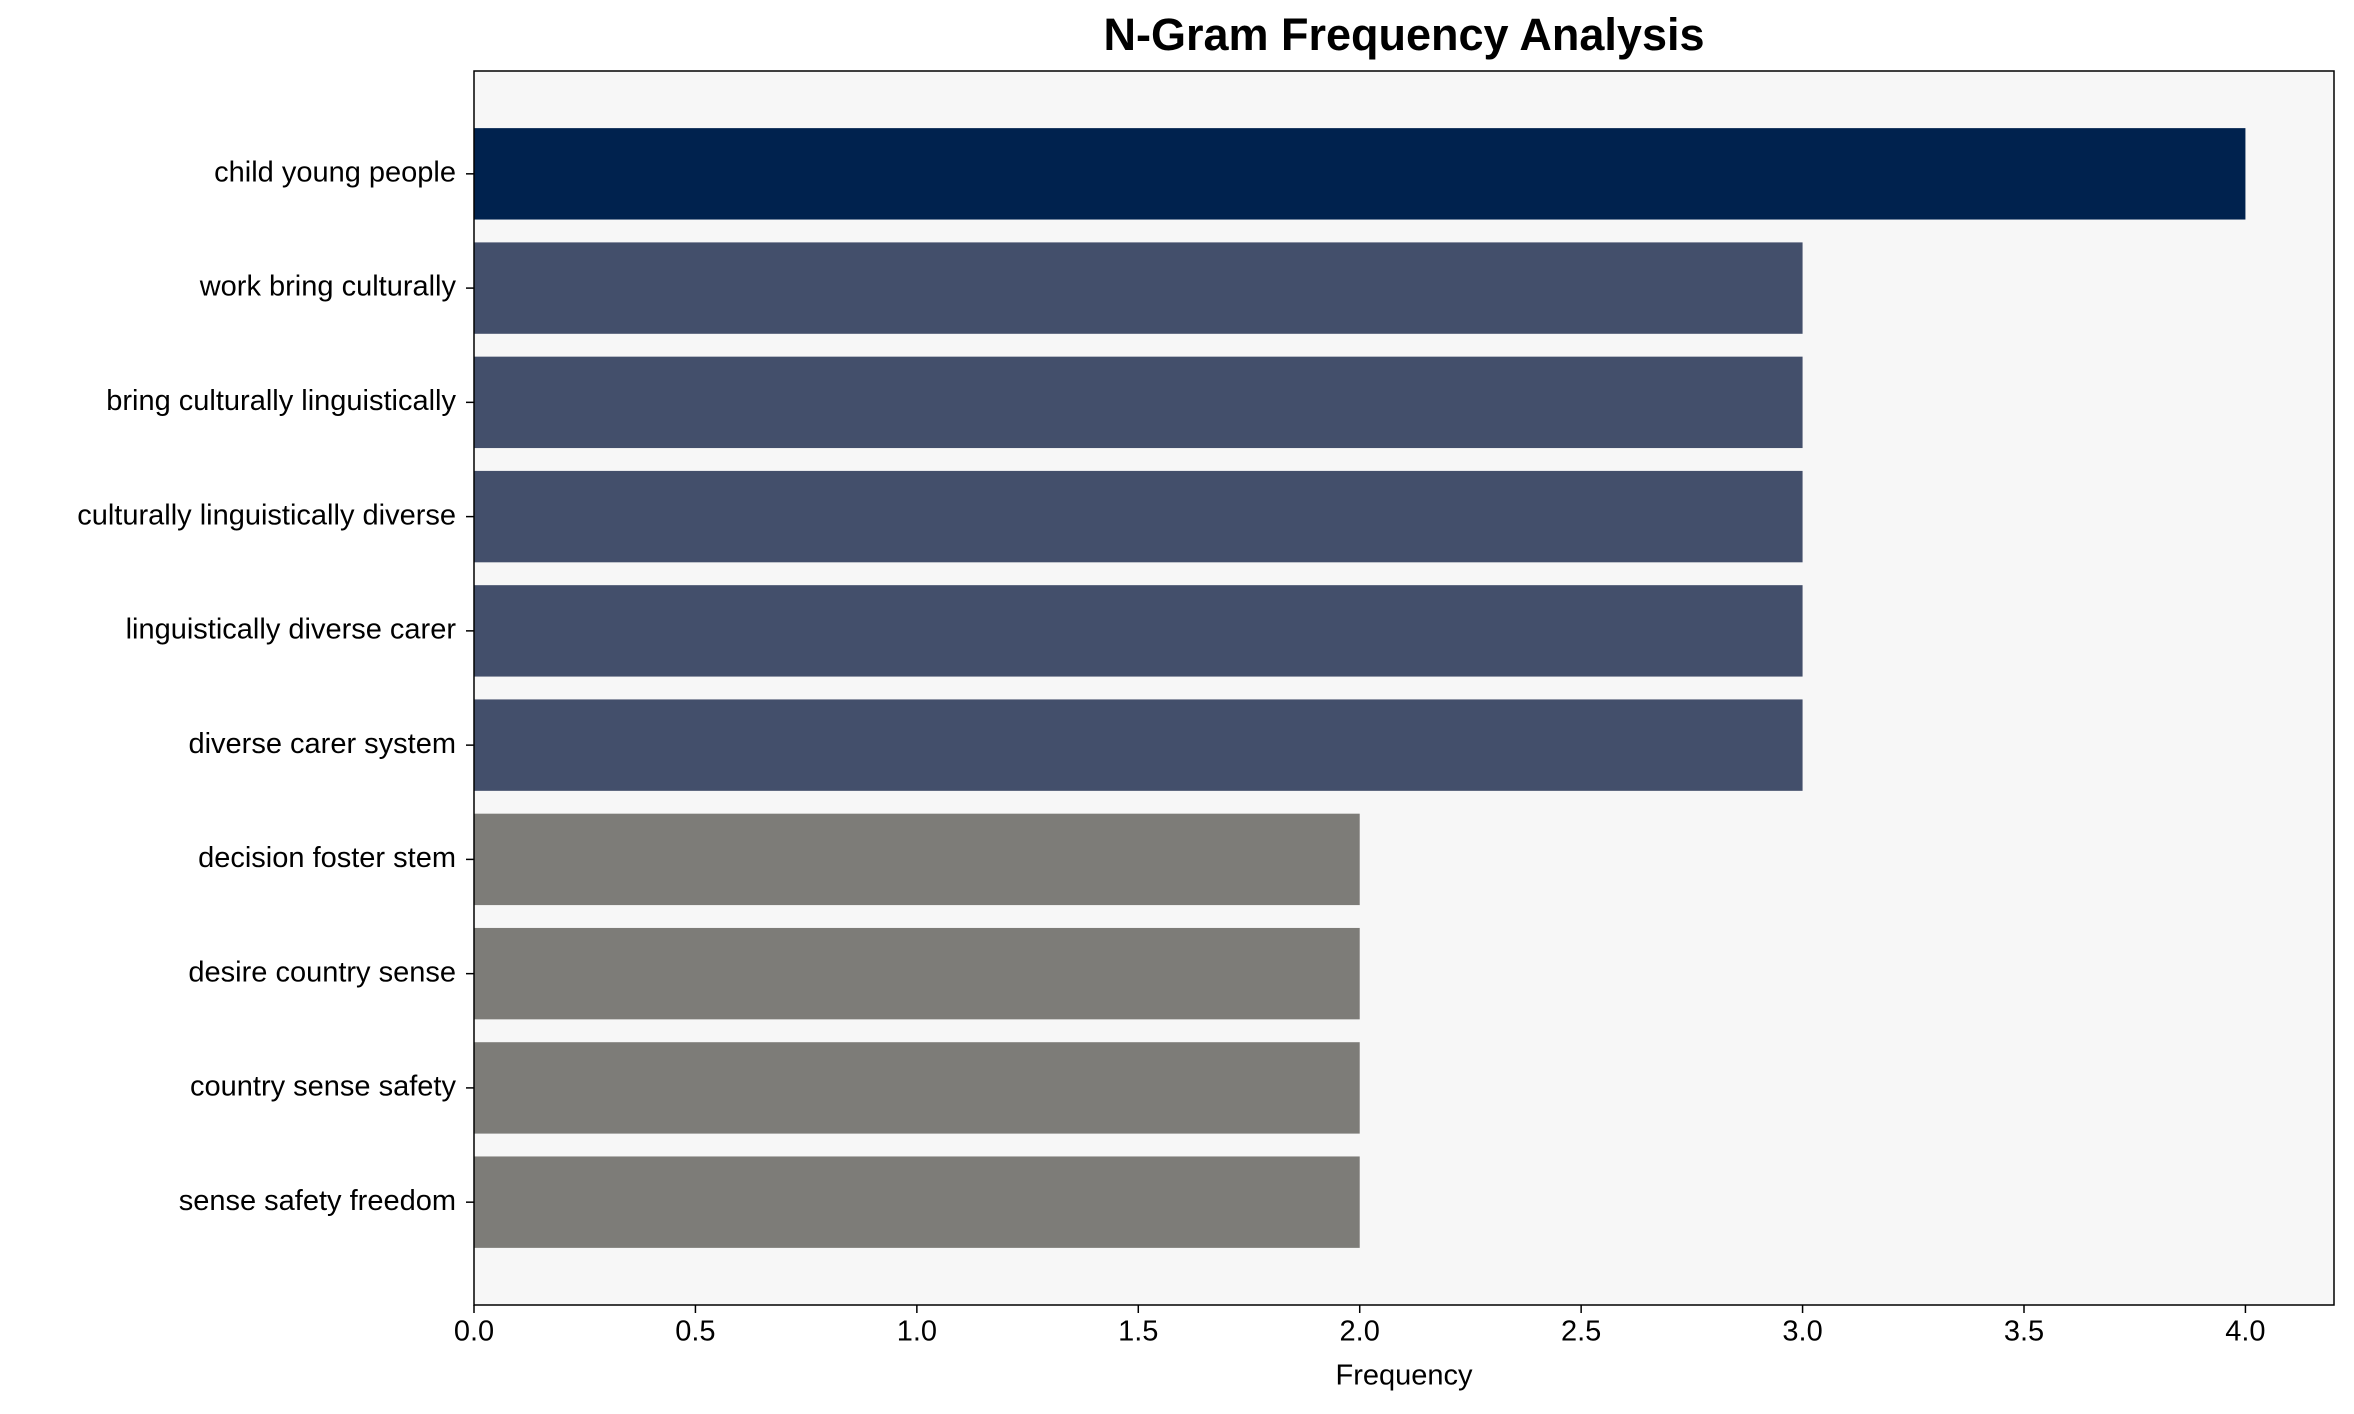 The height and width of the screenshot is (1414, 2354). Describe the element at coordinates (266, 515) in the screenshot. I see `y-tick-label: culturally linguistically diverse` at that location.